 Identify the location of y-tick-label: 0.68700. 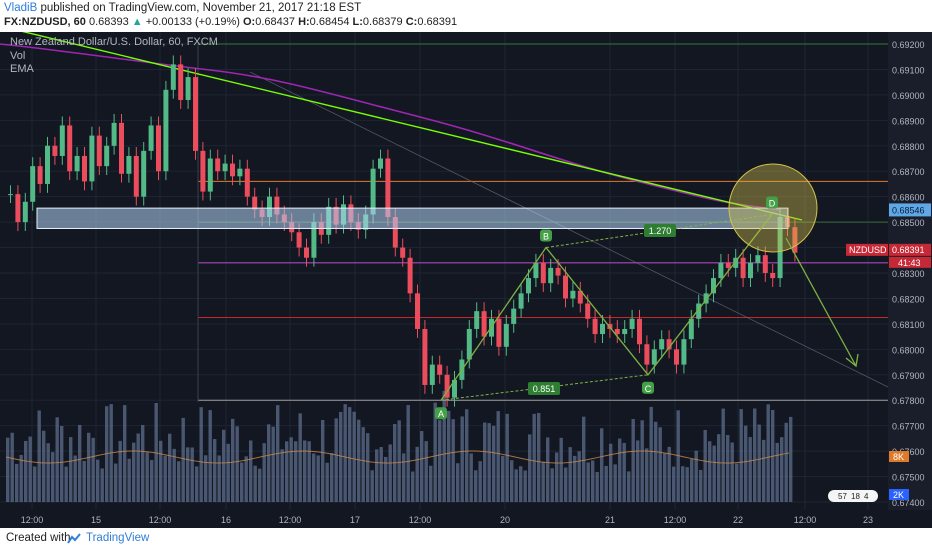
(908, 172).